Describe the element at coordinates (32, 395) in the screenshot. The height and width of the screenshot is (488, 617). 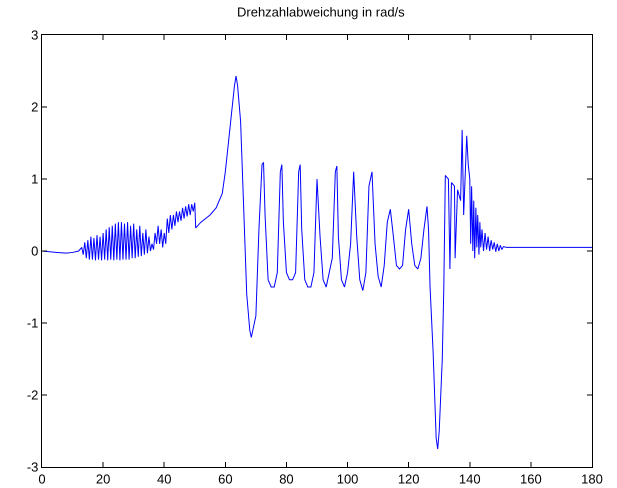
I see `y-tick-label: -2` at that location.